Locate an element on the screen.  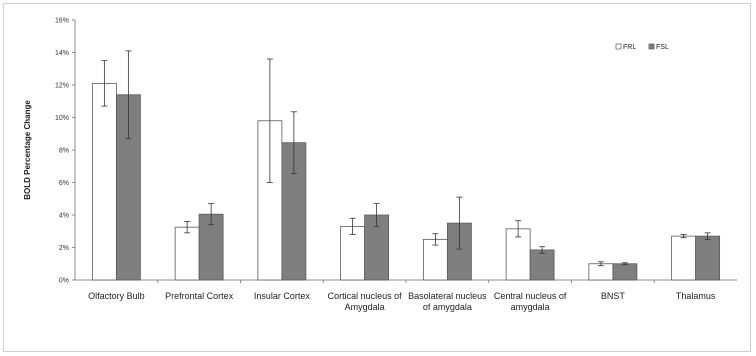
category-label: Insular Cortex is located at coordinates (282, 296).